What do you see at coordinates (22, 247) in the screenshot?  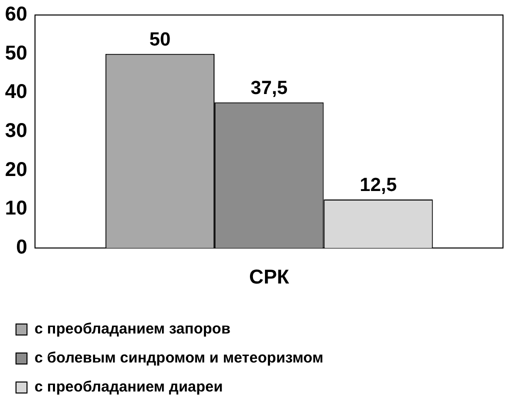 I see `y-tick-label: 0` at bounding box center [22, 247].